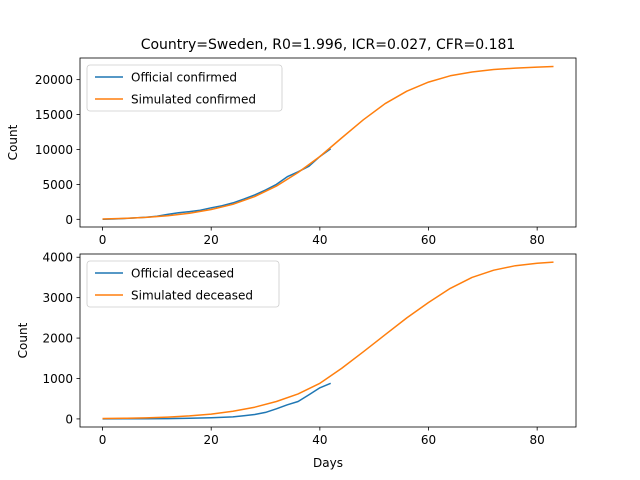 The width and height of the screenshot is (640, 480). I want to click on x-axis-label: Days, so click(328, 463).